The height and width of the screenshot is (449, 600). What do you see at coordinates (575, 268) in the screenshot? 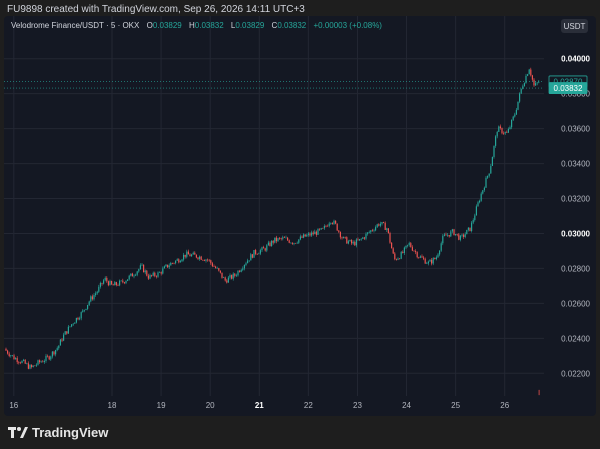
I see `y-tick-label-3: 0.02800` at bounding box center [575, 268].